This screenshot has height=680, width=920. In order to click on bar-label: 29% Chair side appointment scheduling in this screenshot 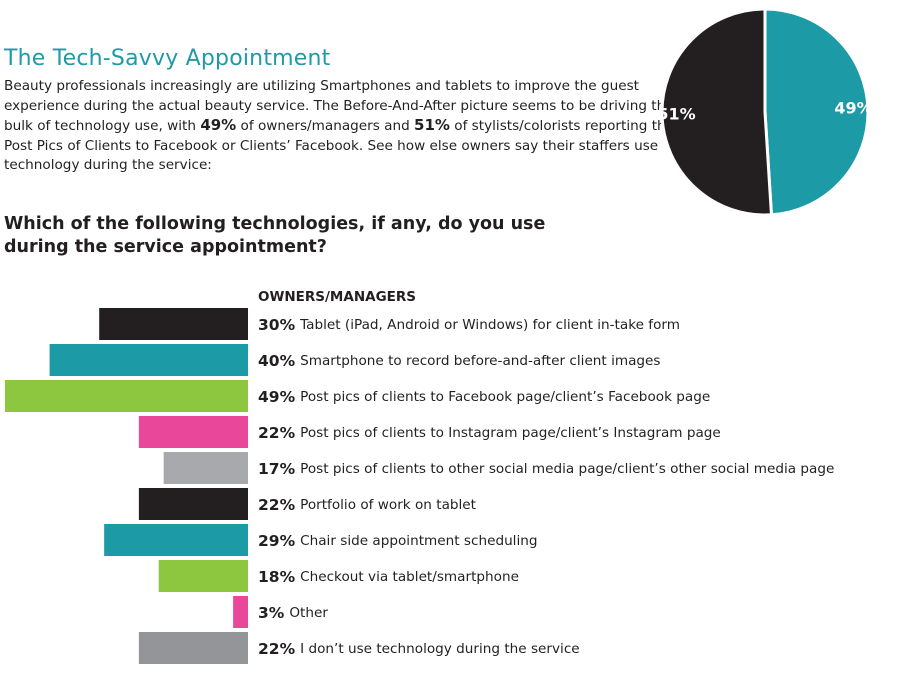, I will do `click(397, 541)`.